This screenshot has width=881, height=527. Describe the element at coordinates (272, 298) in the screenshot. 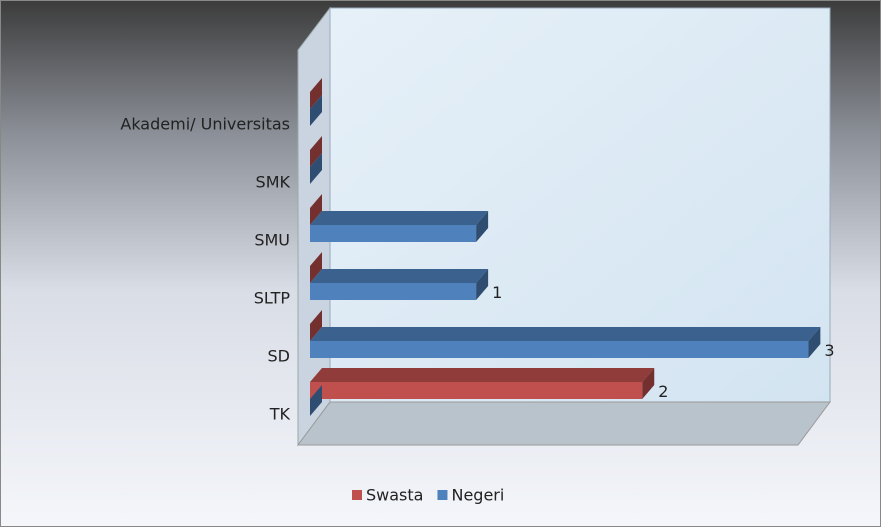

I see `y-tick-label: SLTP` at that location.